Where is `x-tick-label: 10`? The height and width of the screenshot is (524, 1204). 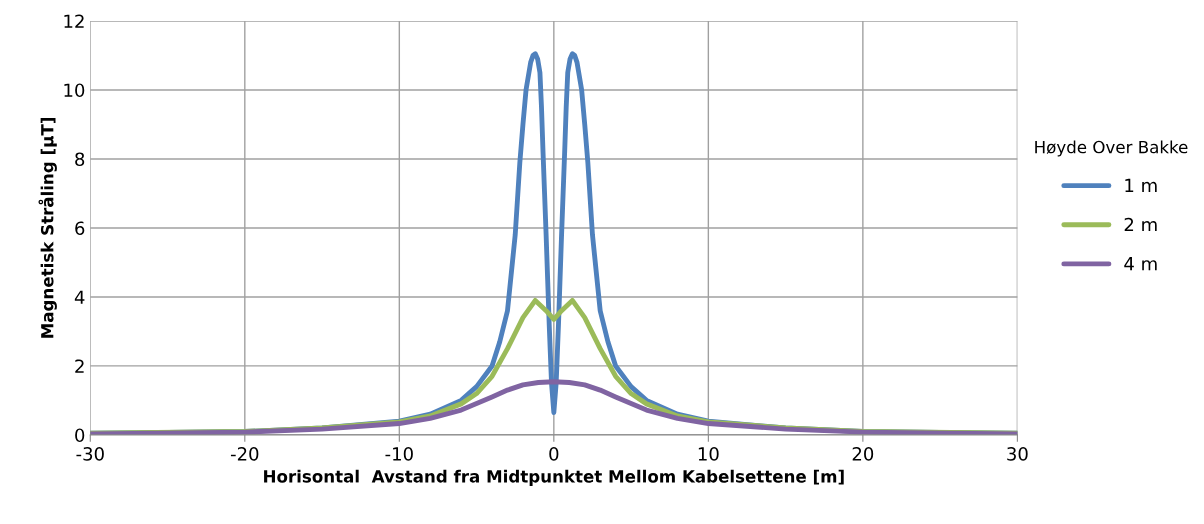
x-tick-label: 10 is located at coordinates (708, 454).